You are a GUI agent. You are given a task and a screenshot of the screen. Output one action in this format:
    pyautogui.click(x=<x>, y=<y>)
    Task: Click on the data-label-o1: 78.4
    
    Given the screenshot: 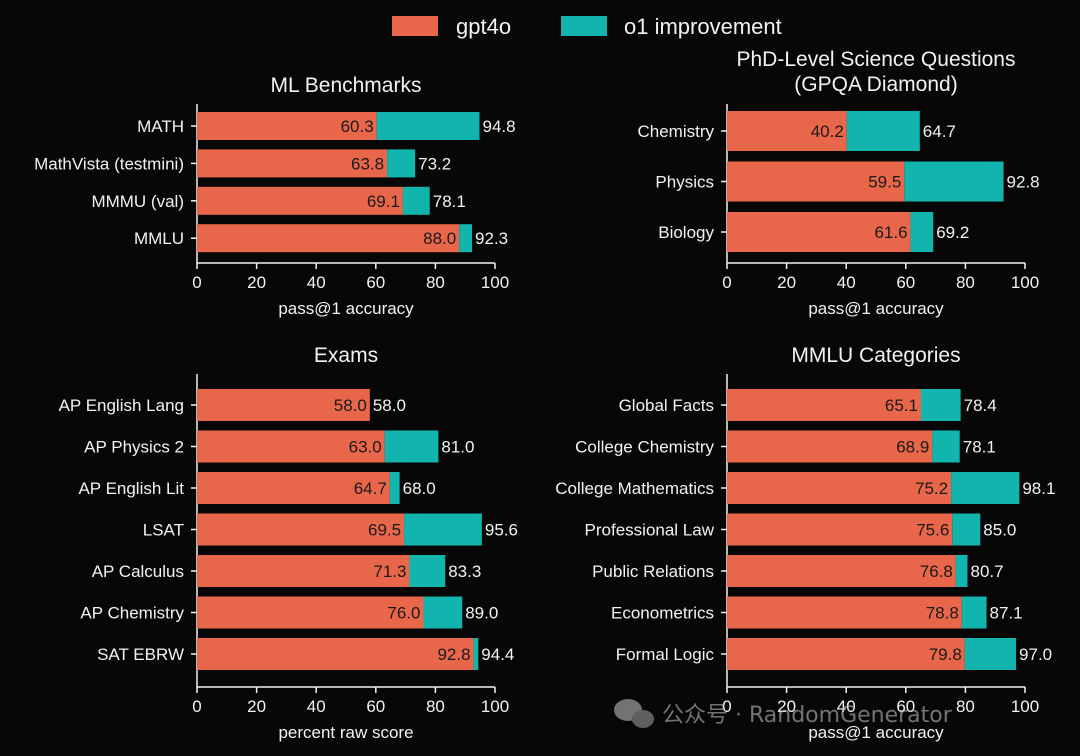 What is the action you would take?
    pyautogui.click(x=980, y=405)
    